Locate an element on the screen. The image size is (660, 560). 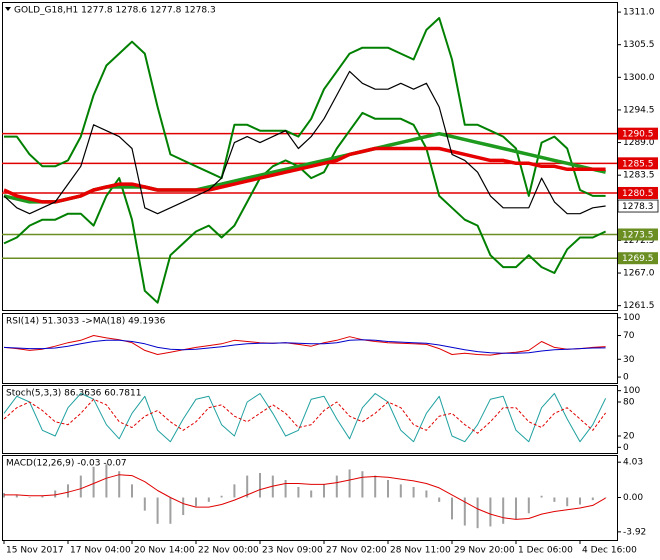
level-label: 1269.5 is located at coordinates (638, 259).